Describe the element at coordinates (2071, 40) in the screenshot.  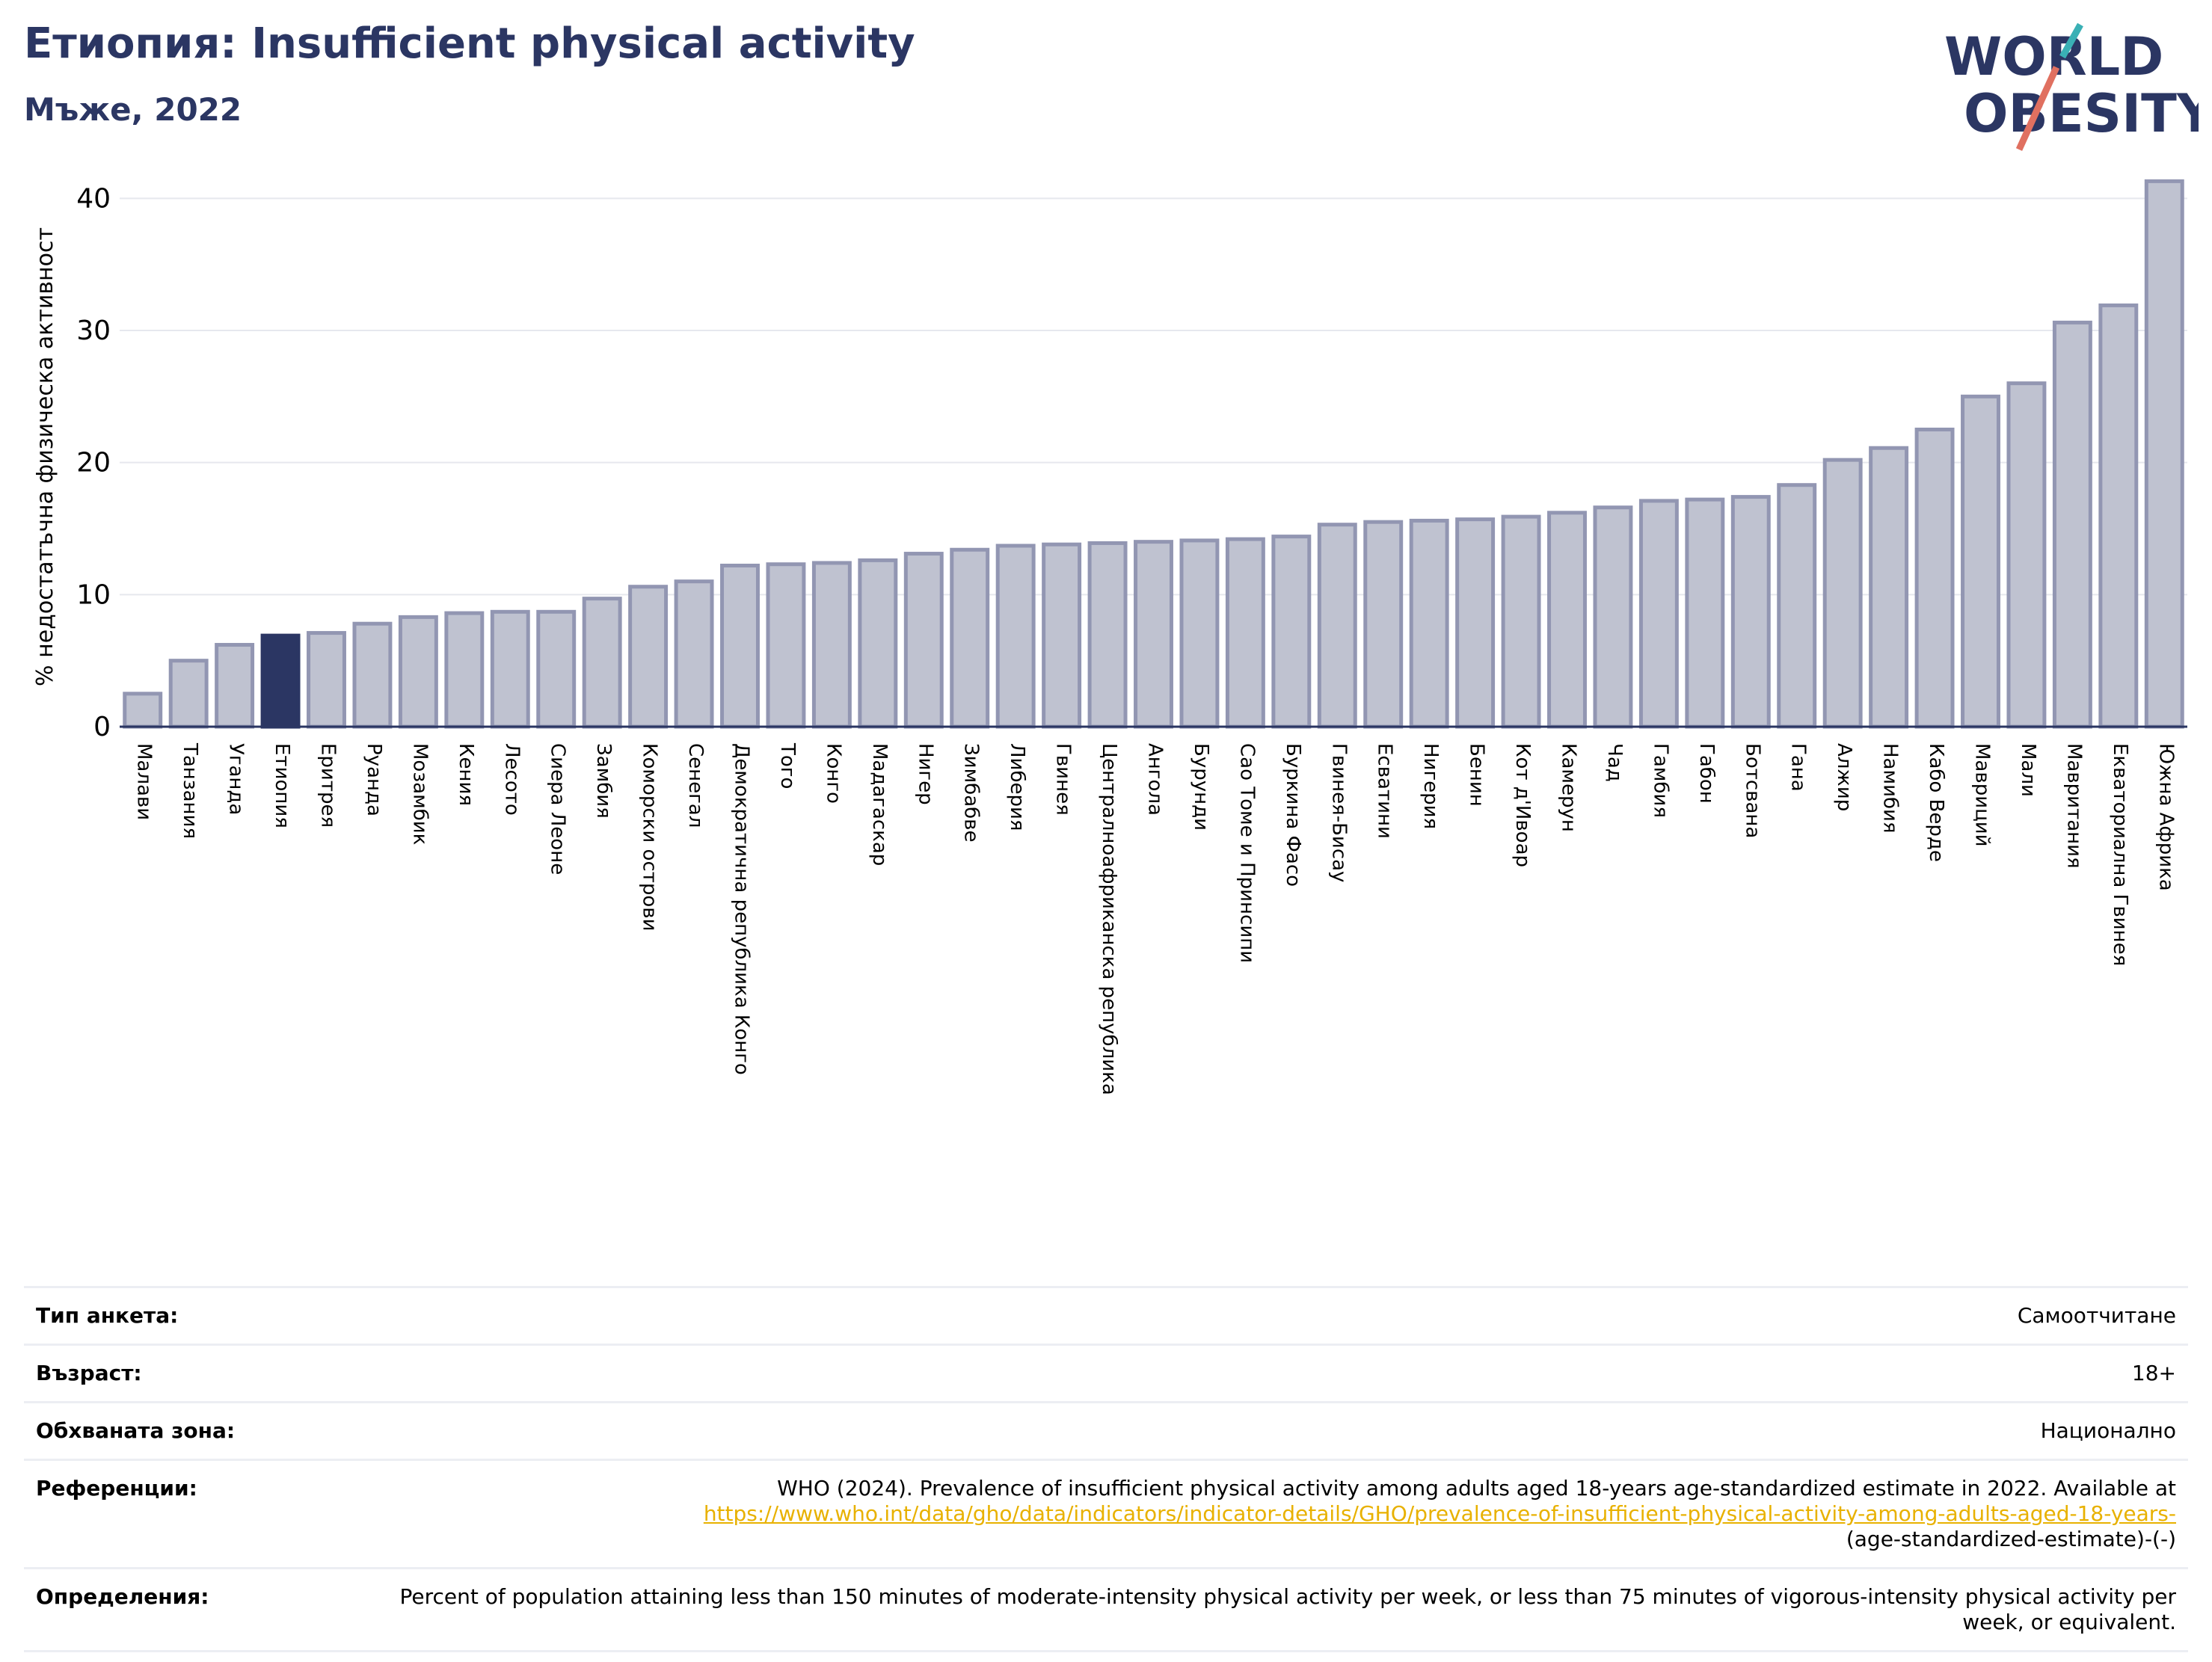
I see `logo-slash-teal` at that location.